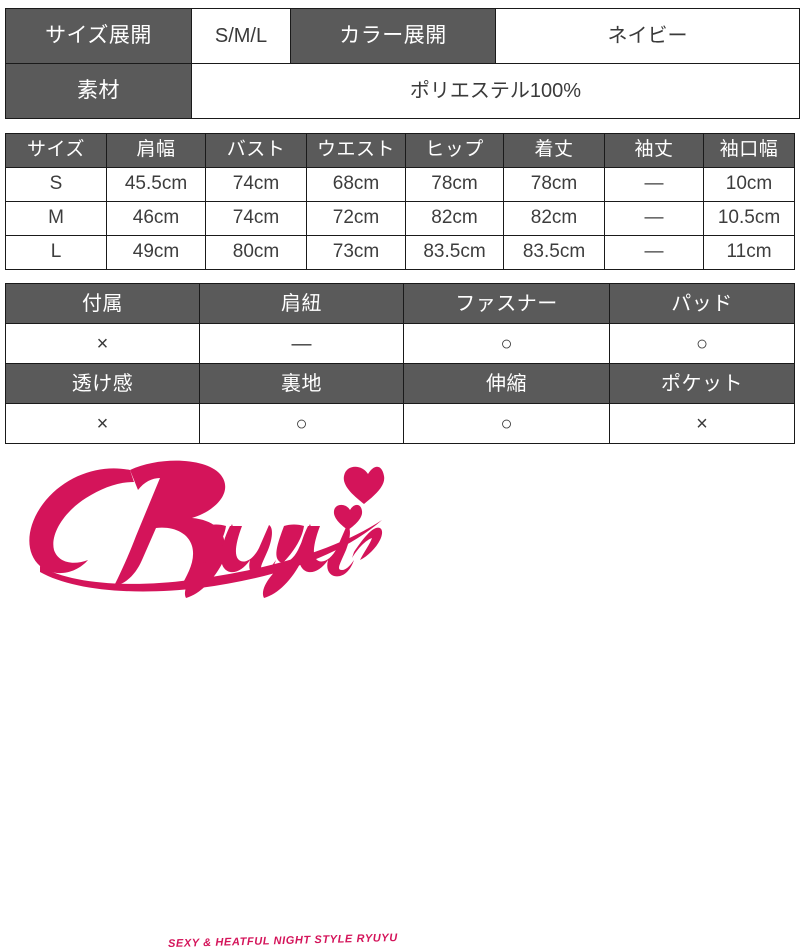 This screenshot has width=800, height=950. I want to click on row-label-l: L, so click(56, 252).